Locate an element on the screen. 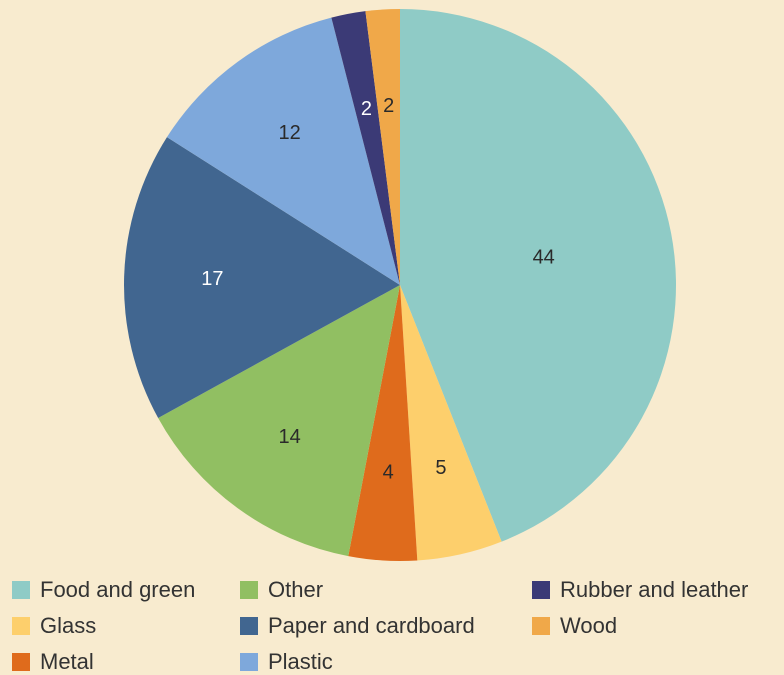  legend-item-food-and-green: Food and green is located at coordinates (103, 590).